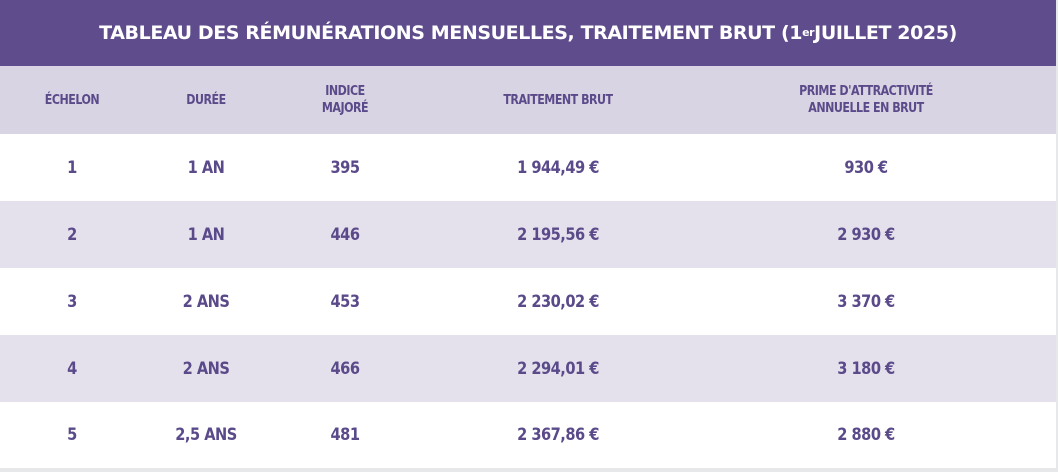  I want to click on table-row: 3 2 ANS 453 2 230,02 € 3 370 €, so click(528, 301).